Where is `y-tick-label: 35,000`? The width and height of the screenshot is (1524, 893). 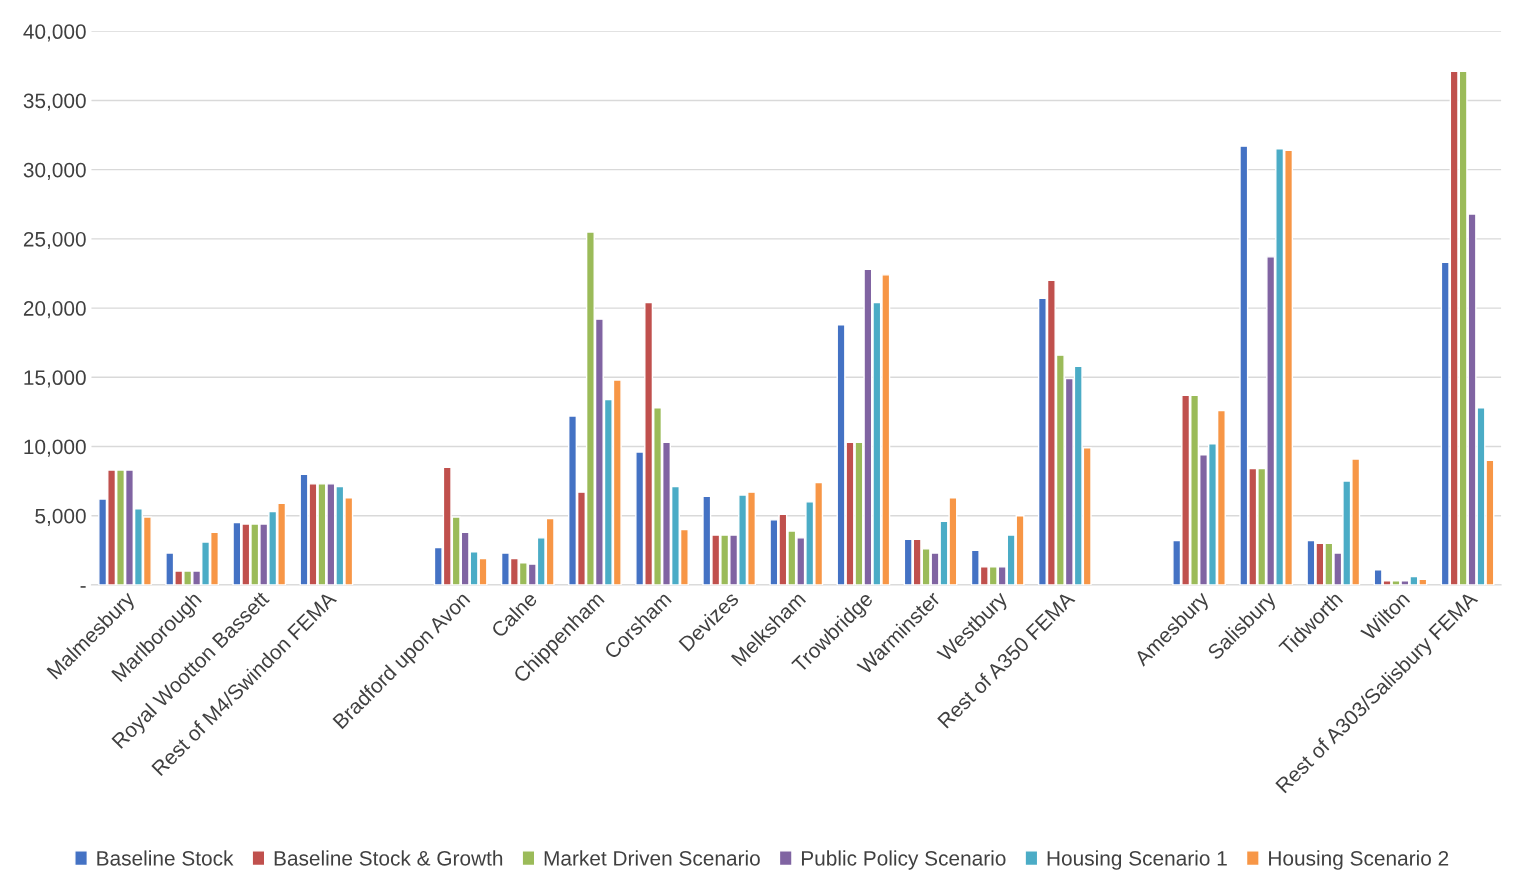
y-tick-label: 35,000 is located at coordinates (54, 102).